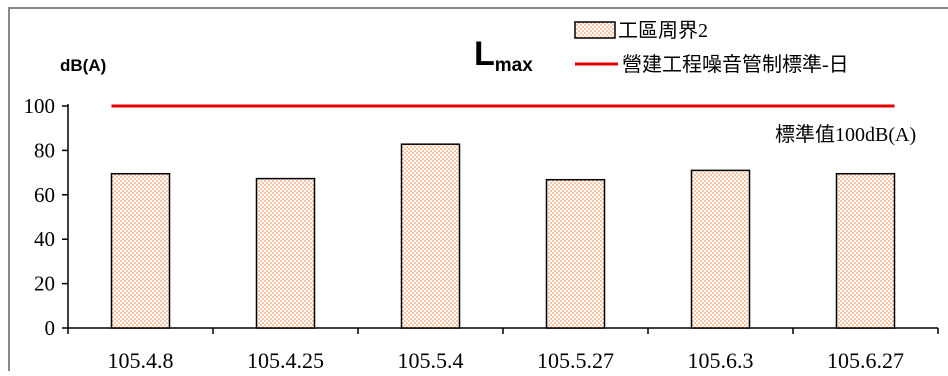  Describe the element at coordinates (50, 328) in the screenshot. I see `y-tick-label: 0` at that location.